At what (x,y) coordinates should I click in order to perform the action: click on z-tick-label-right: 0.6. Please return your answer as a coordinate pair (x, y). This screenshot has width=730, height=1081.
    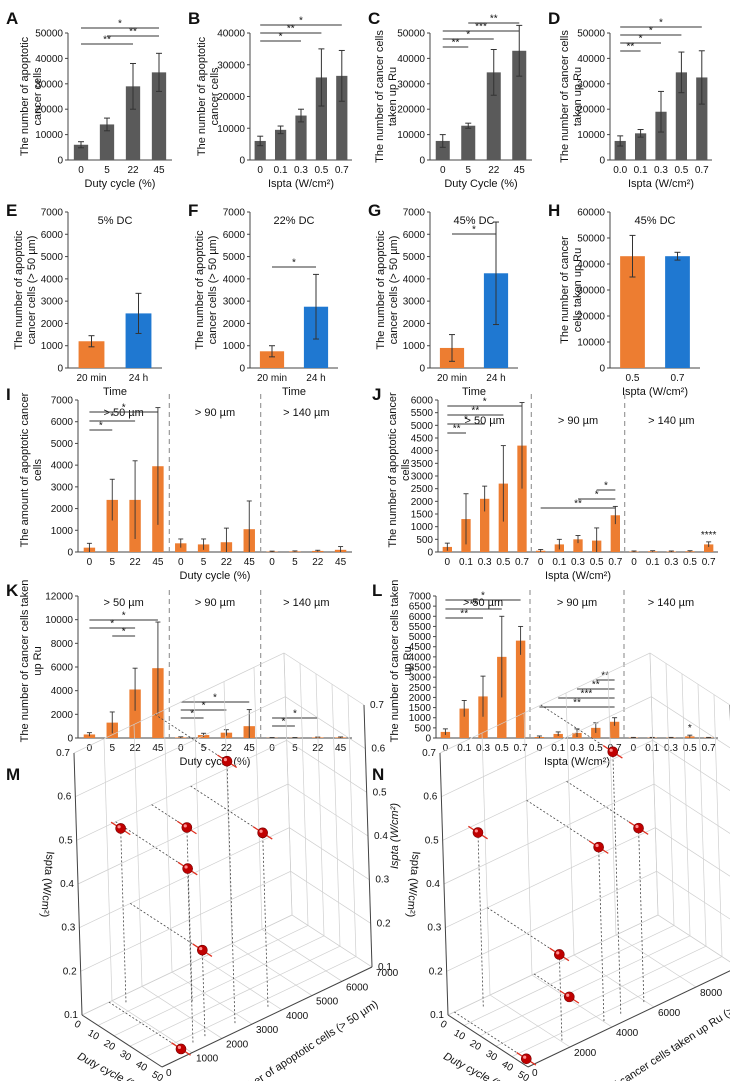
    Looking at the image, I should click on (378, 749).